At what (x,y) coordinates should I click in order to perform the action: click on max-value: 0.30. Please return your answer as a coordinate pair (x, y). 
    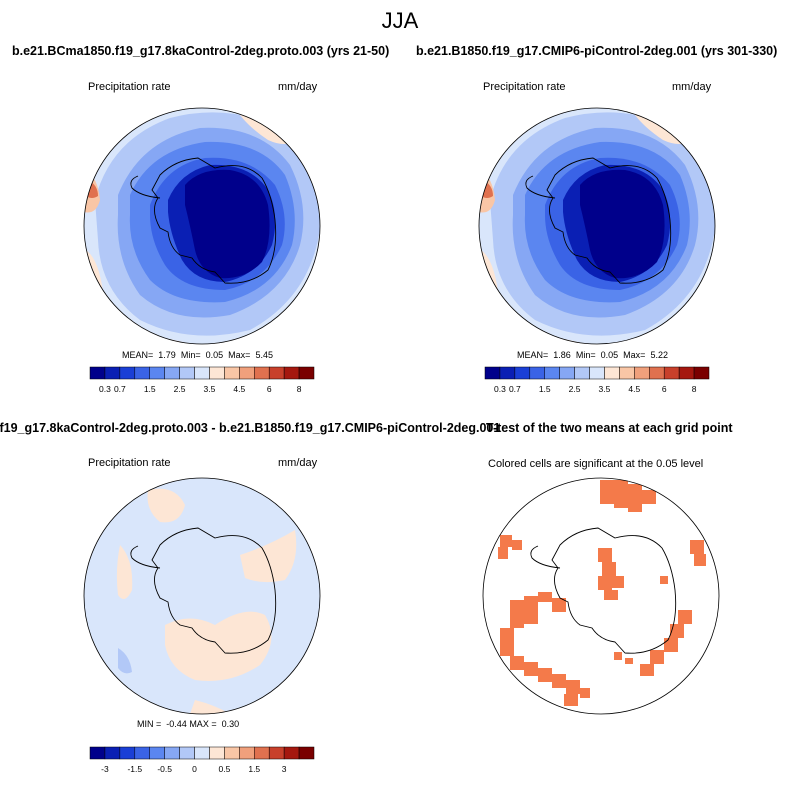
    Looking at the image, I should click on (230, 724).